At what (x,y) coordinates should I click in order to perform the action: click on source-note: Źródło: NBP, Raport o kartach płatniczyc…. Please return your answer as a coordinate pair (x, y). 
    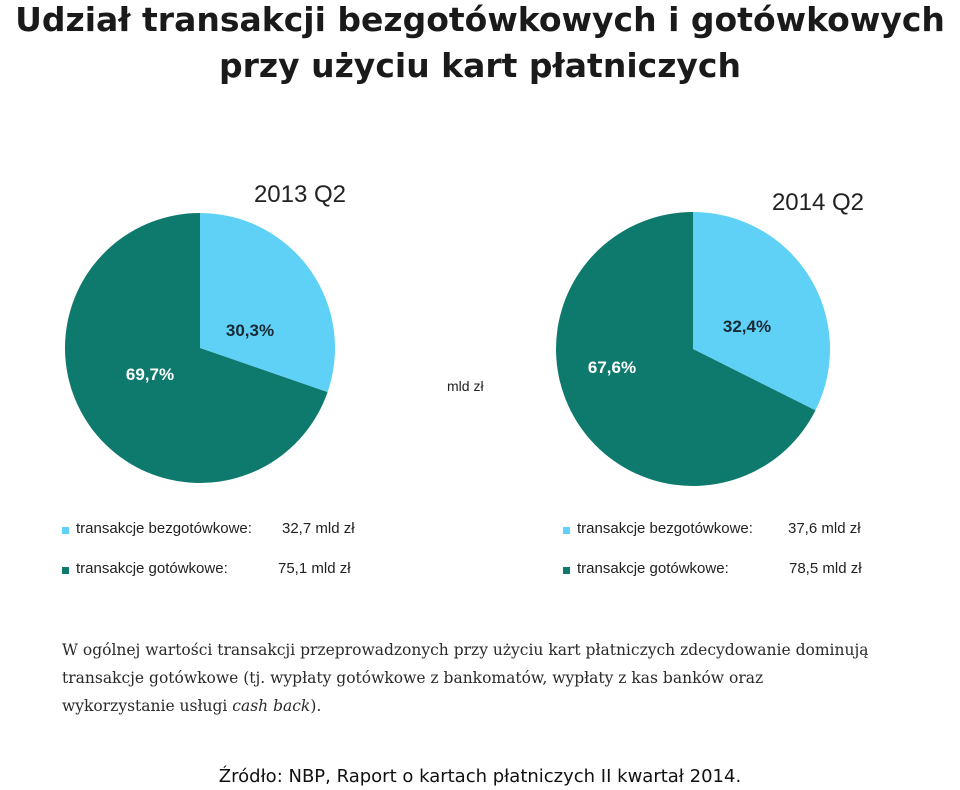
    Looking at the image, I should click on (480, 776).